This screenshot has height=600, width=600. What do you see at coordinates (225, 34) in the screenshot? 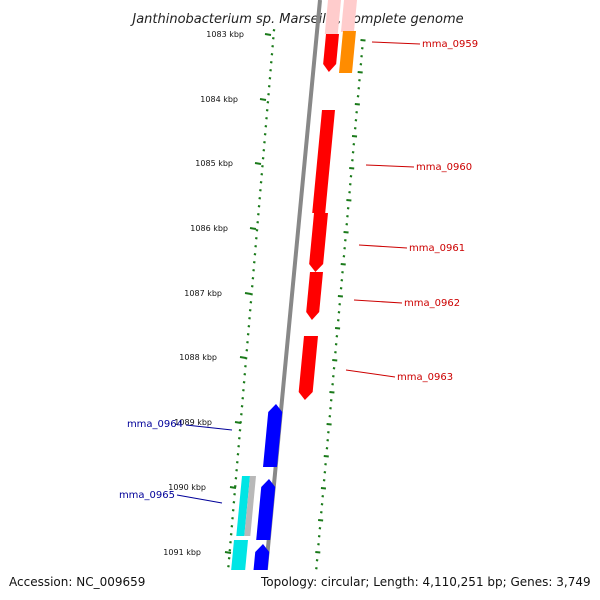
I see `ruler-tick-label: 1083 kbp` at bounding box center [225, 34].